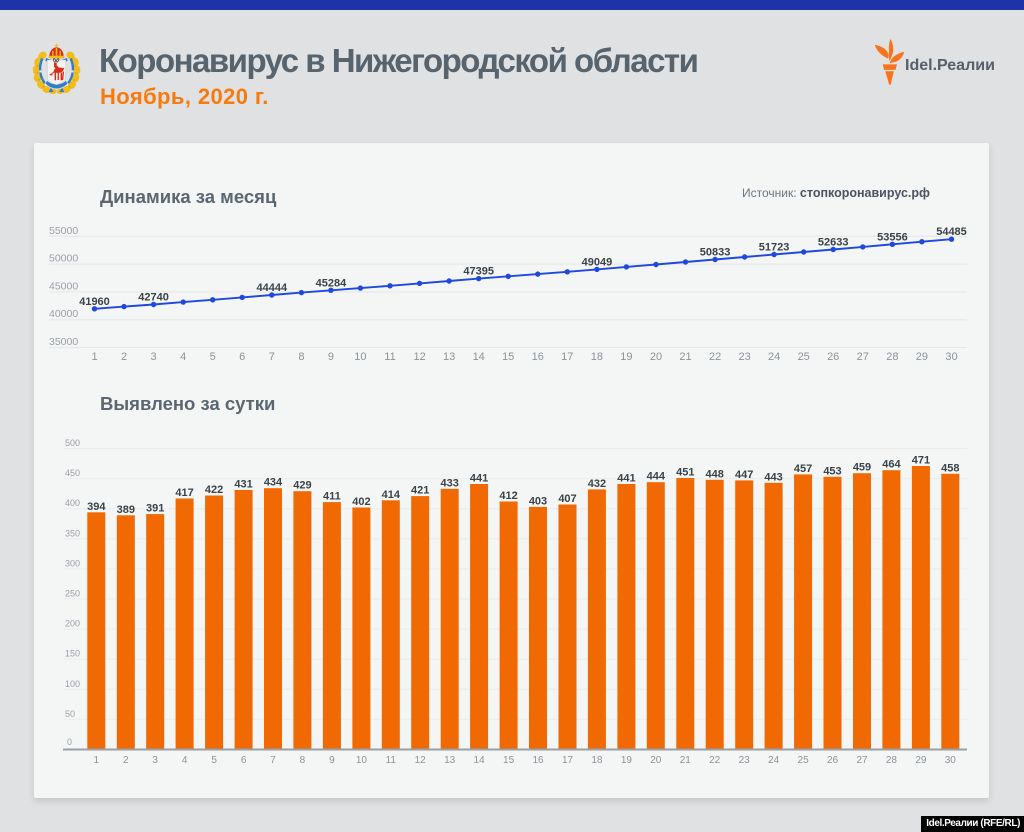 This screenshot has width=1024, height=832. I want to click on svg-text: 42740, so click(153, 298).